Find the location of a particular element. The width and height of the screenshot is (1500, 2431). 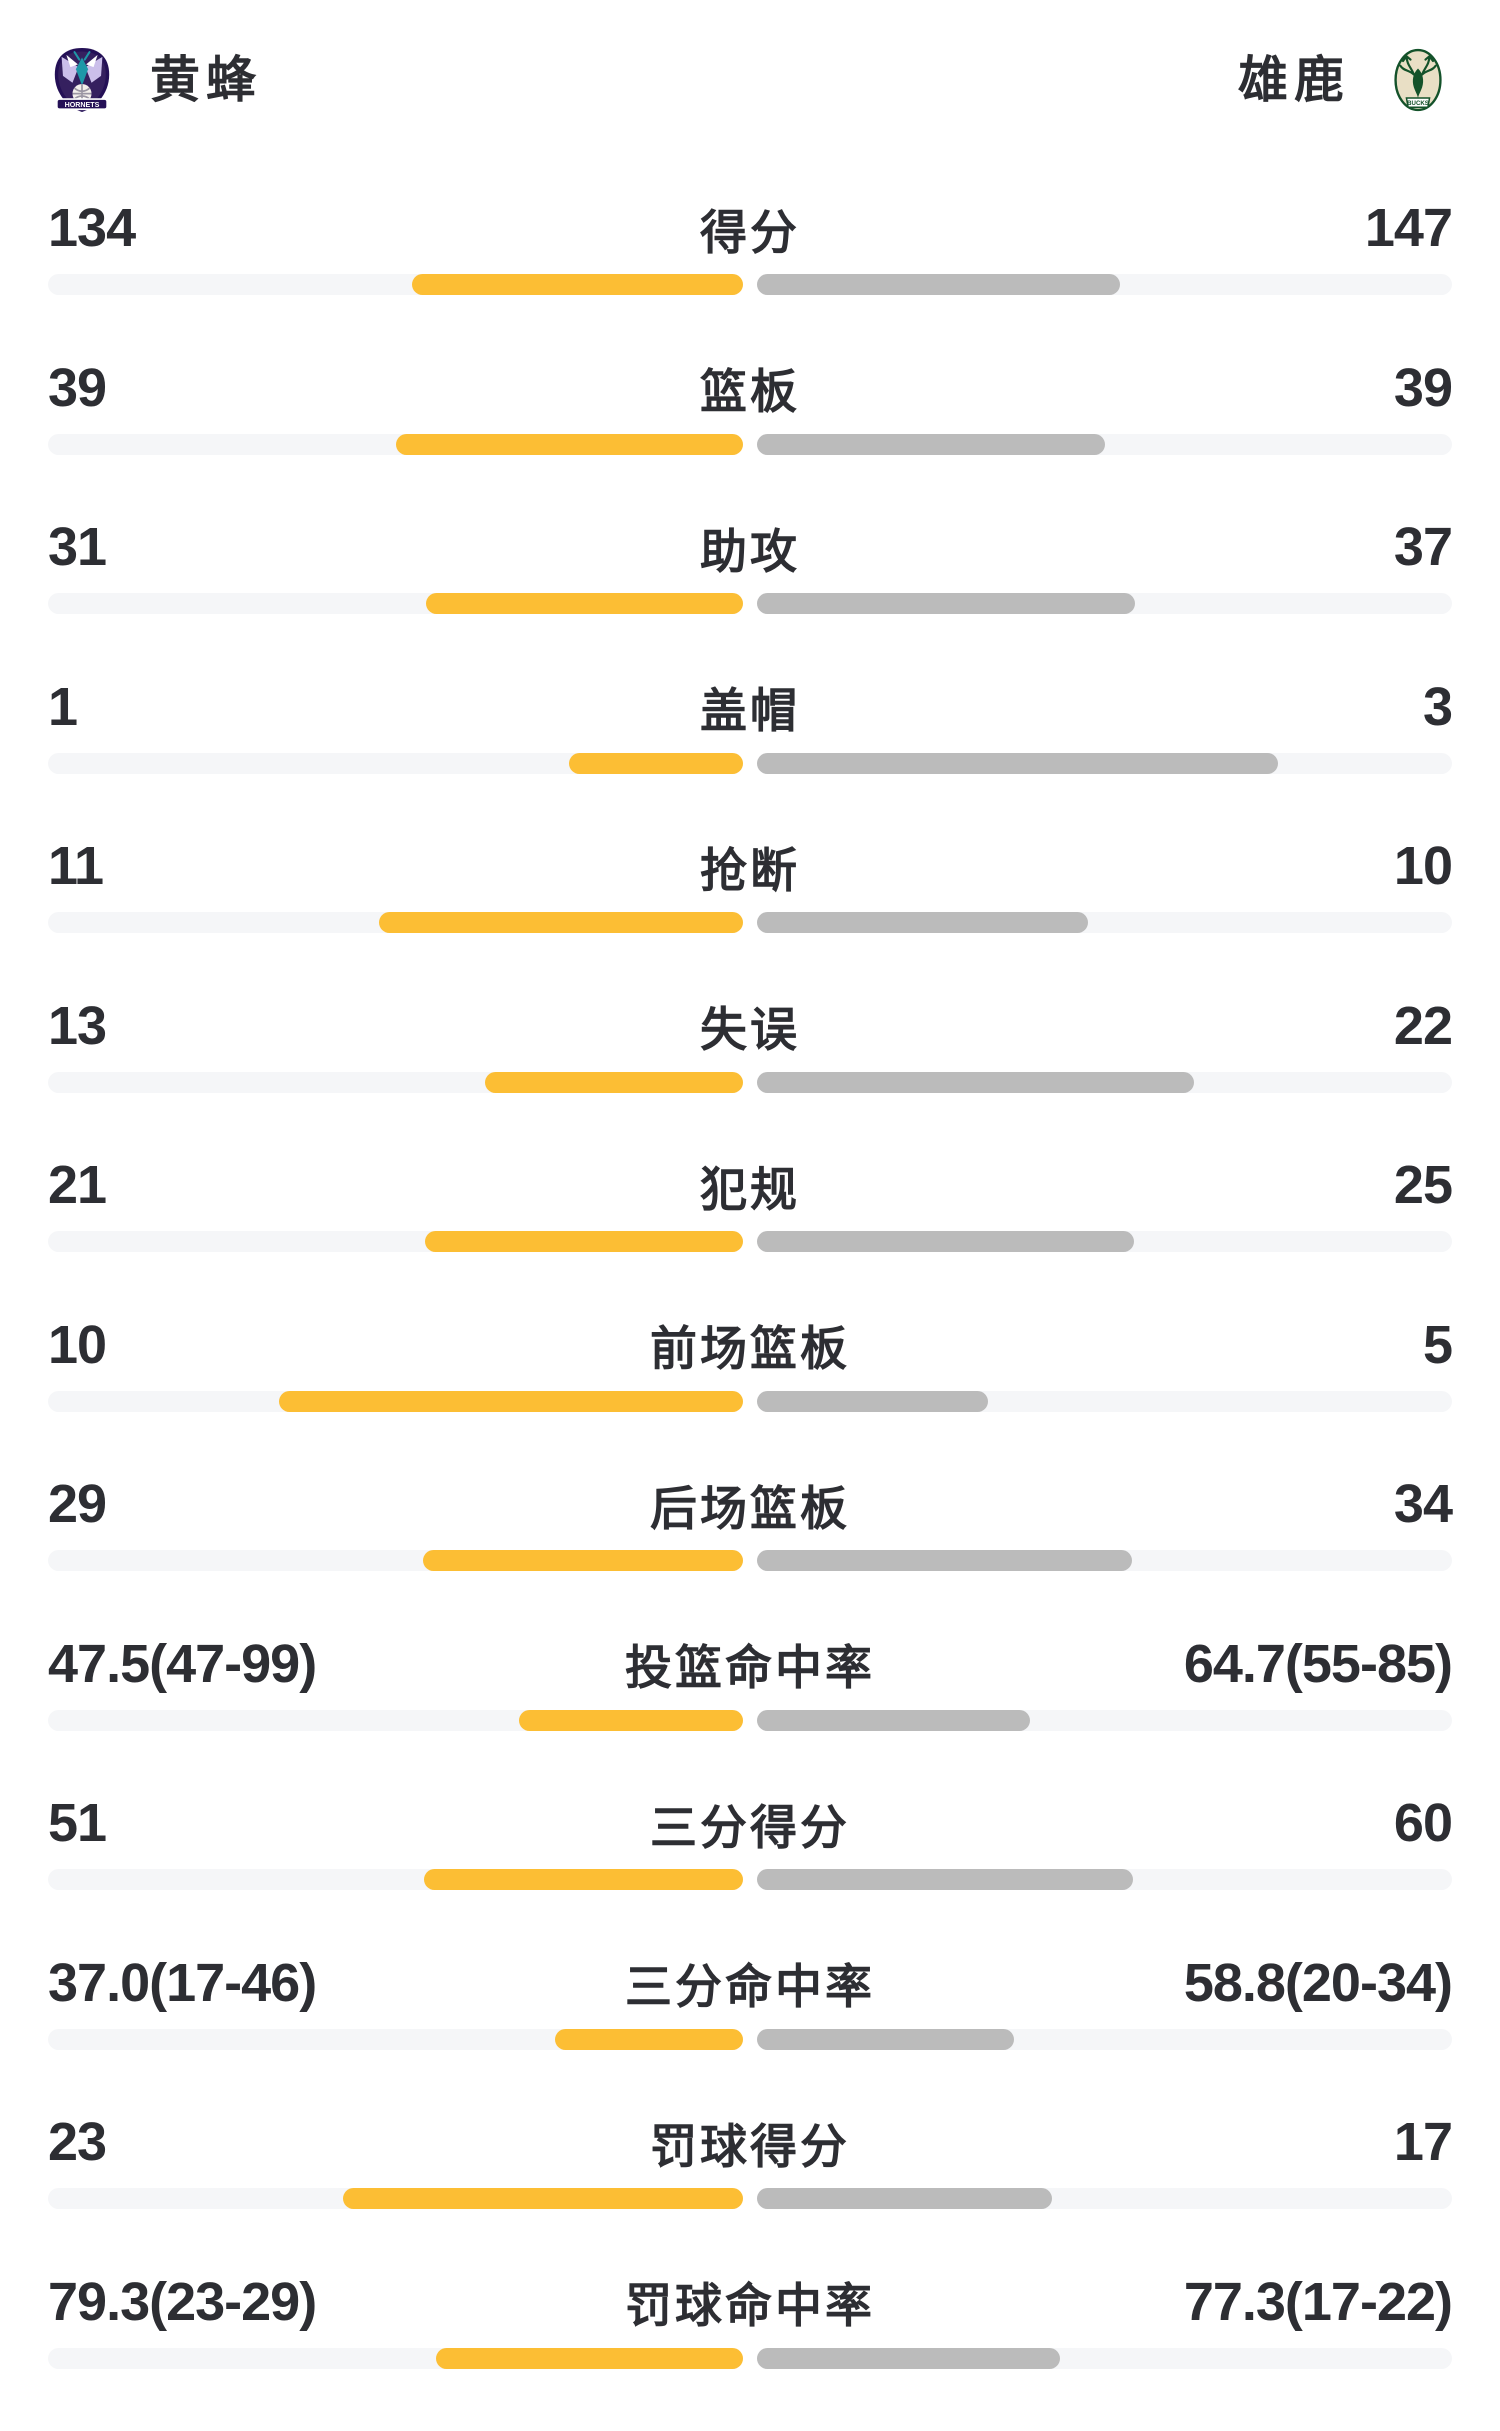

away-value: 37 is located at coordinates (1126, 547).